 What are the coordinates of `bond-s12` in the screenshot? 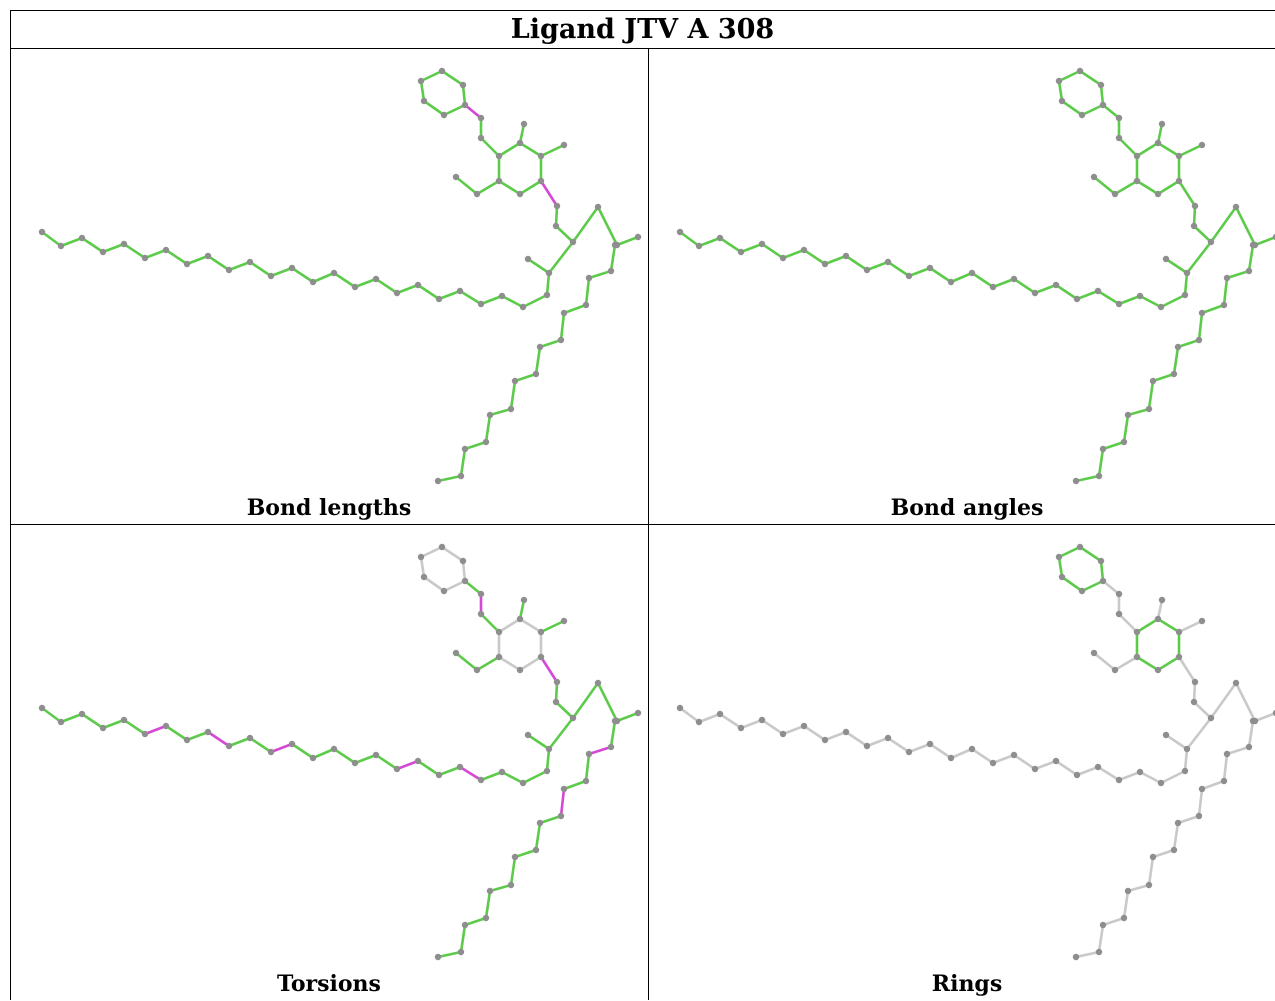 It's located at (556, 692).